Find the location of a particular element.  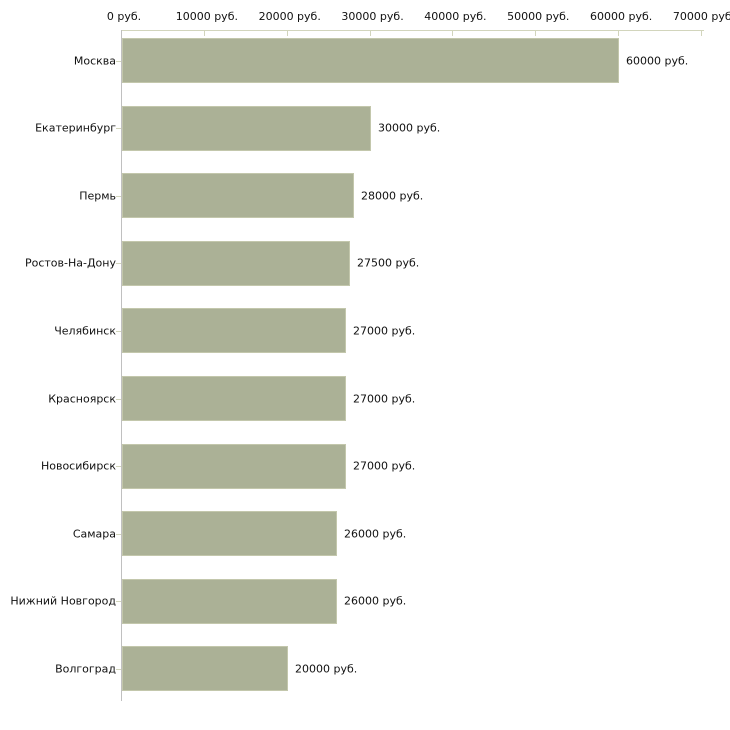

x-tick-label: 0 руб. is located at coordinates (124, 16).